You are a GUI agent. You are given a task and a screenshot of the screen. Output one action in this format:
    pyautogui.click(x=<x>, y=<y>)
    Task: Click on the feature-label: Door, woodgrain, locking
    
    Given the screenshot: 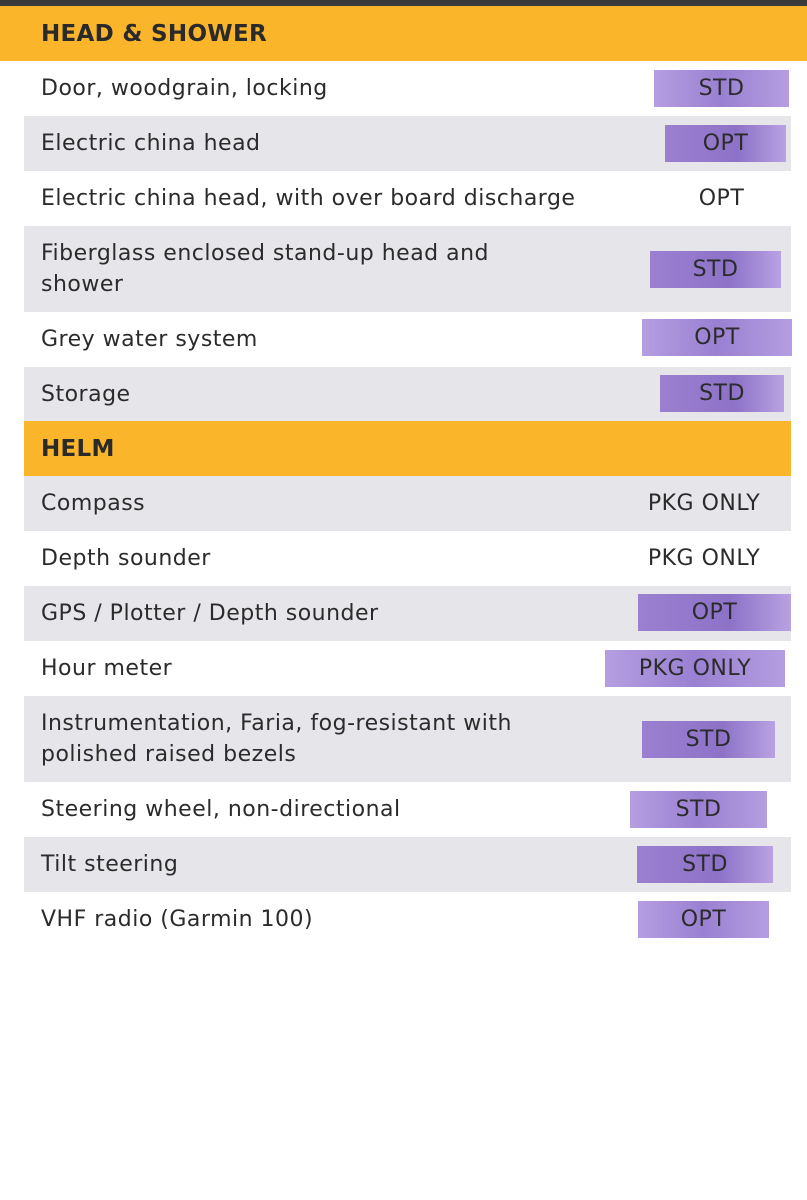 What is the action you would take?
    pyautogui.click(x=184, y=88)
    